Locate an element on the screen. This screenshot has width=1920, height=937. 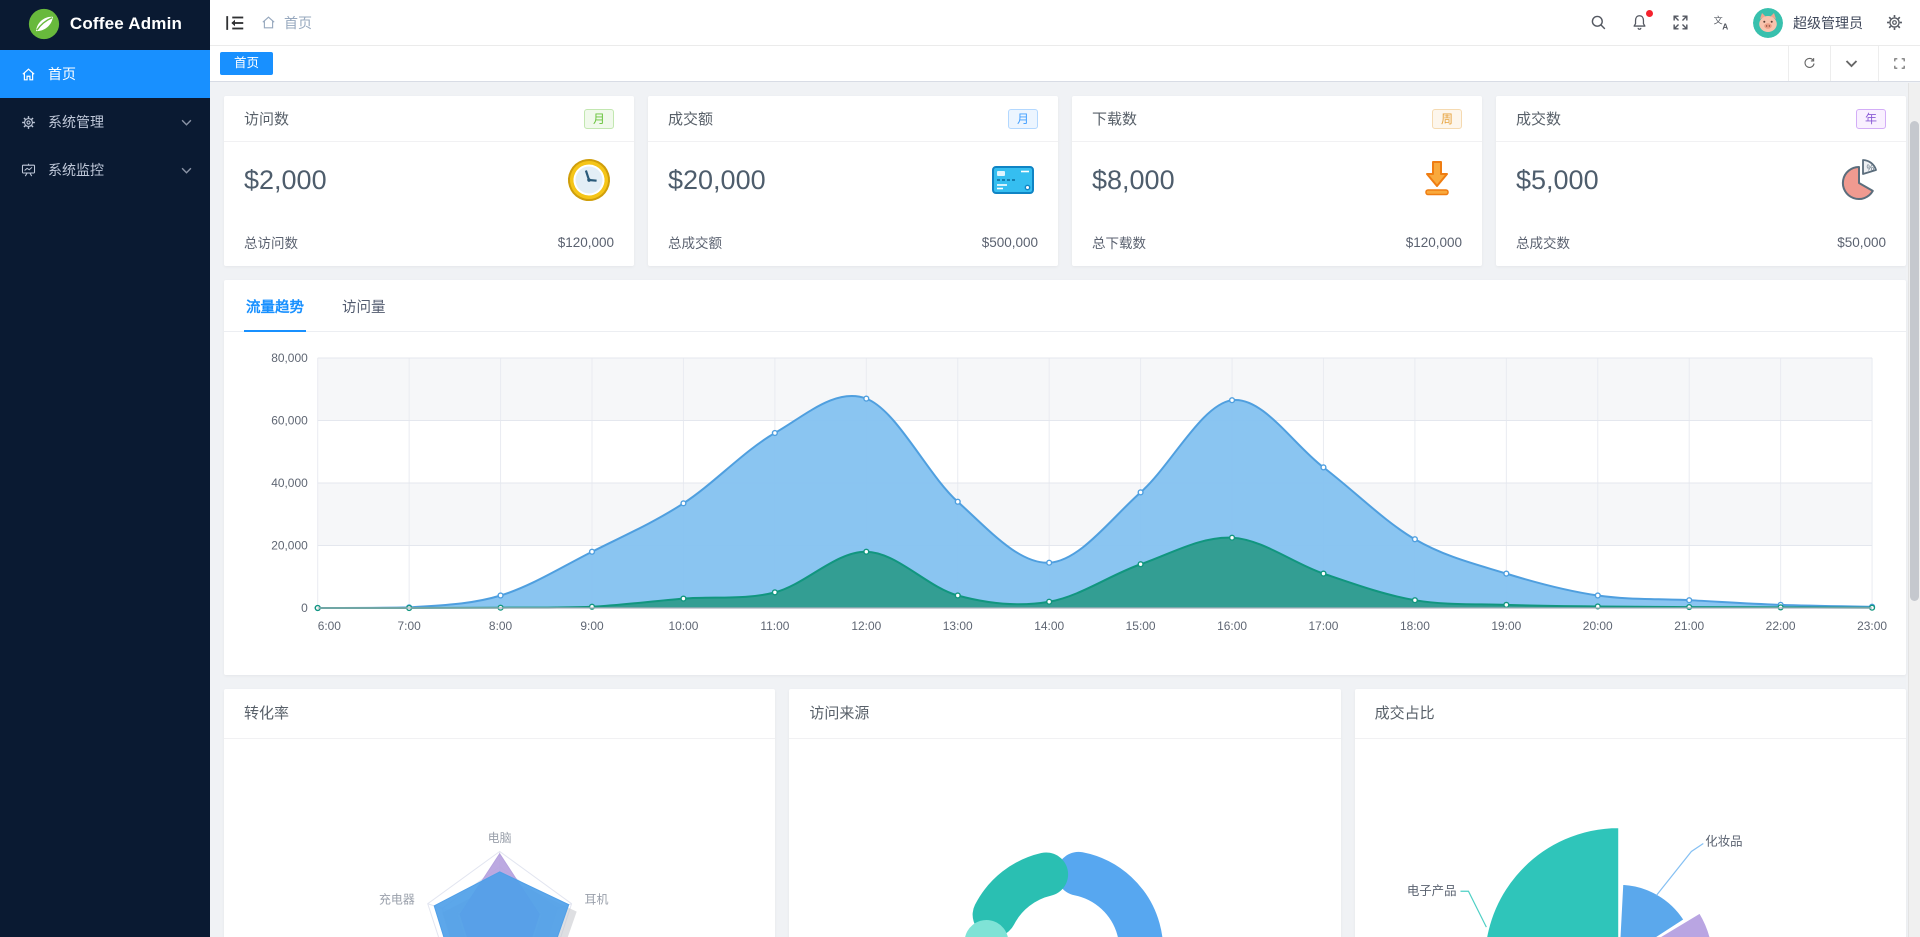
trend-tabs: 流量趋势 访问量 is located at coordinates (1065, 306).